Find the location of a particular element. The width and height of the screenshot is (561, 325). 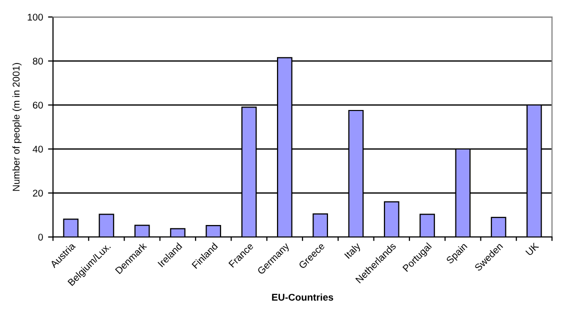

y-tick-label: 80 is located at coordinates (37, 61).